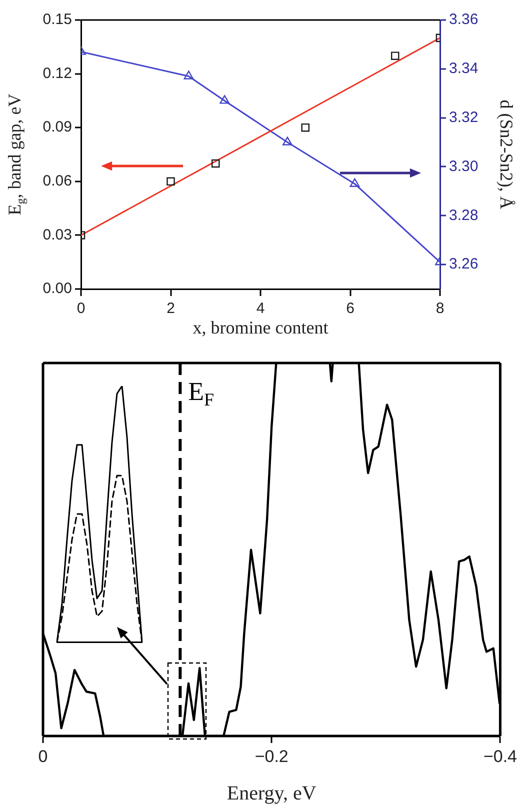 The width and height of the screenshot is (521, 810). I want to click on x-tick-label: −0.2, so click(271, 756).